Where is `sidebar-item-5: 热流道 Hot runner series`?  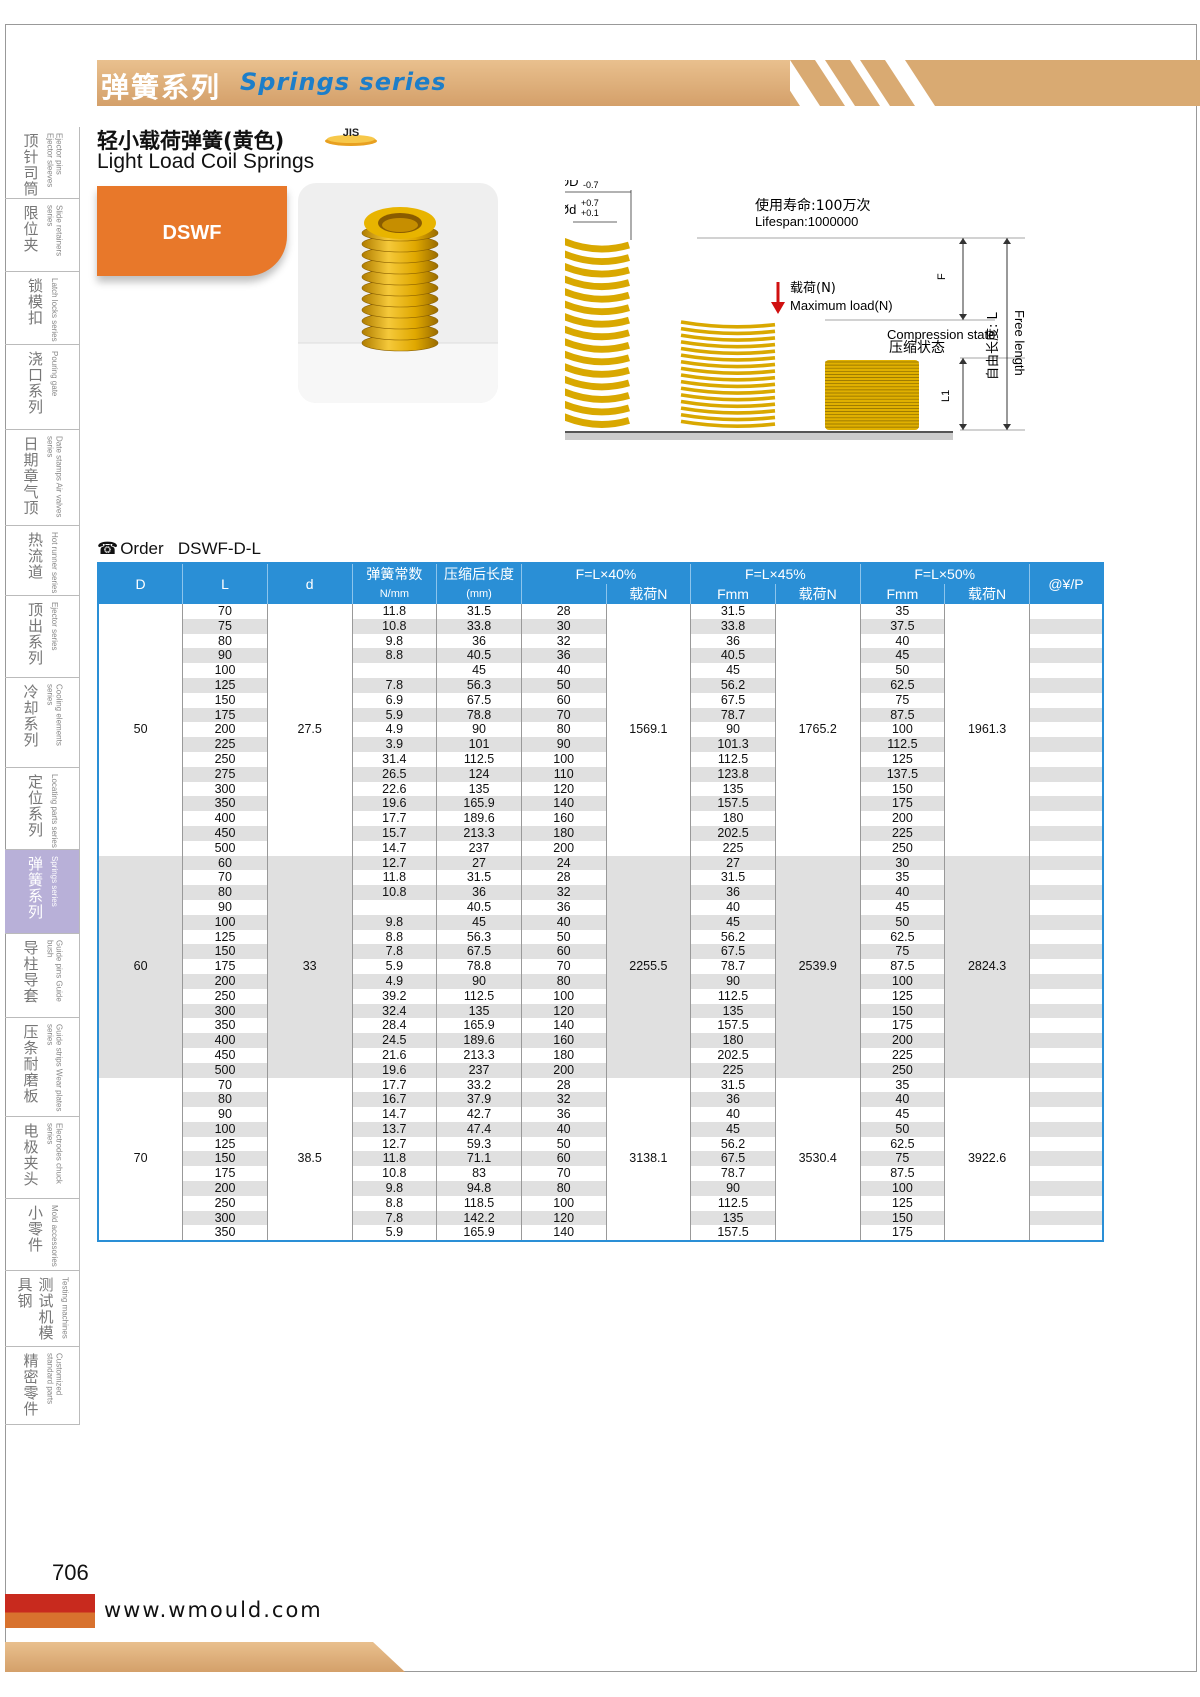 sidebar-item-5: 热流道 Hot runner series is located at coordinates (42, 561).